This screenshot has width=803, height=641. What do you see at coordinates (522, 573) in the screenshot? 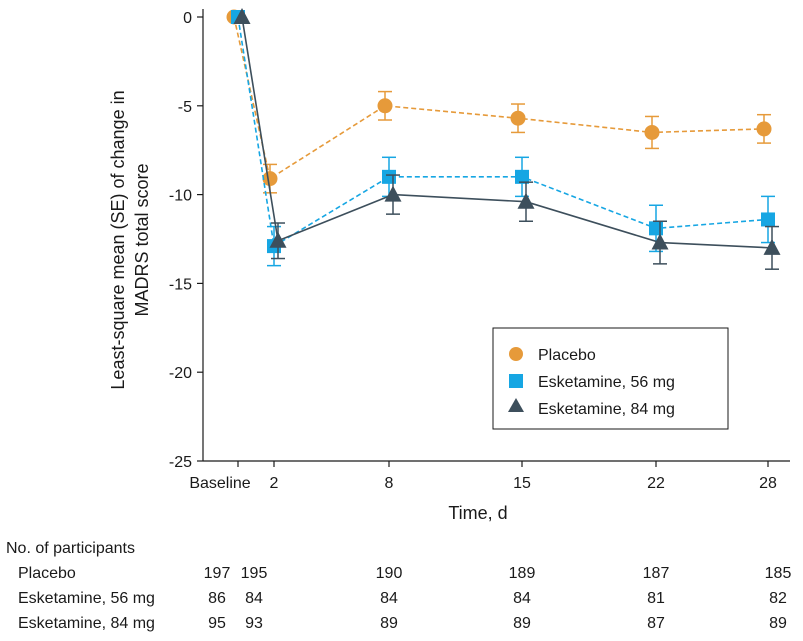
I see `participants-cell: 189` at bounding box center [522, 573].